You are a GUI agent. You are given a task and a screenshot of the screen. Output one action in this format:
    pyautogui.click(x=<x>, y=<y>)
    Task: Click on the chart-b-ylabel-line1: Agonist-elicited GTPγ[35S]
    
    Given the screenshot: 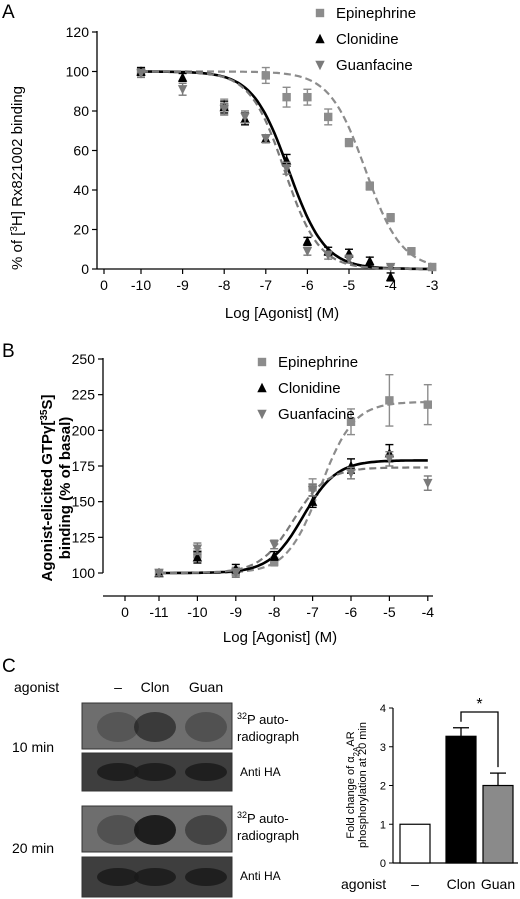 What is the action you would take?
    pyautogui.click(x=48, y=488)
    